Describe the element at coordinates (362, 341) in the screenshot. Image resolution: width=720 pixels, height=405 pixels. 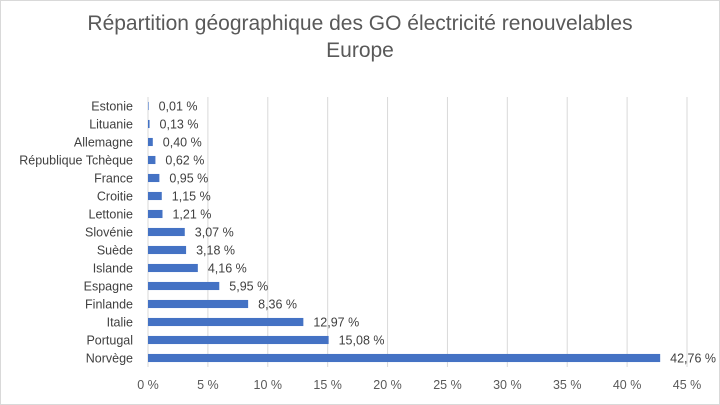
I see `data-label: 15,08 %` at that location.